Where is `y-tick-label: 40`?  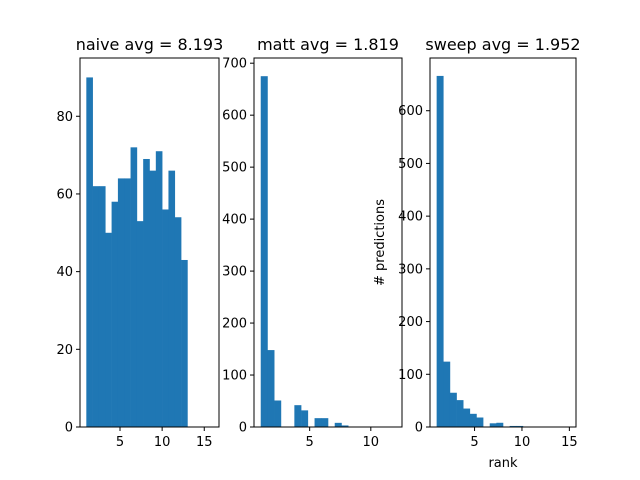 y-tick-label: 40 is located at coordinates (64, 272).